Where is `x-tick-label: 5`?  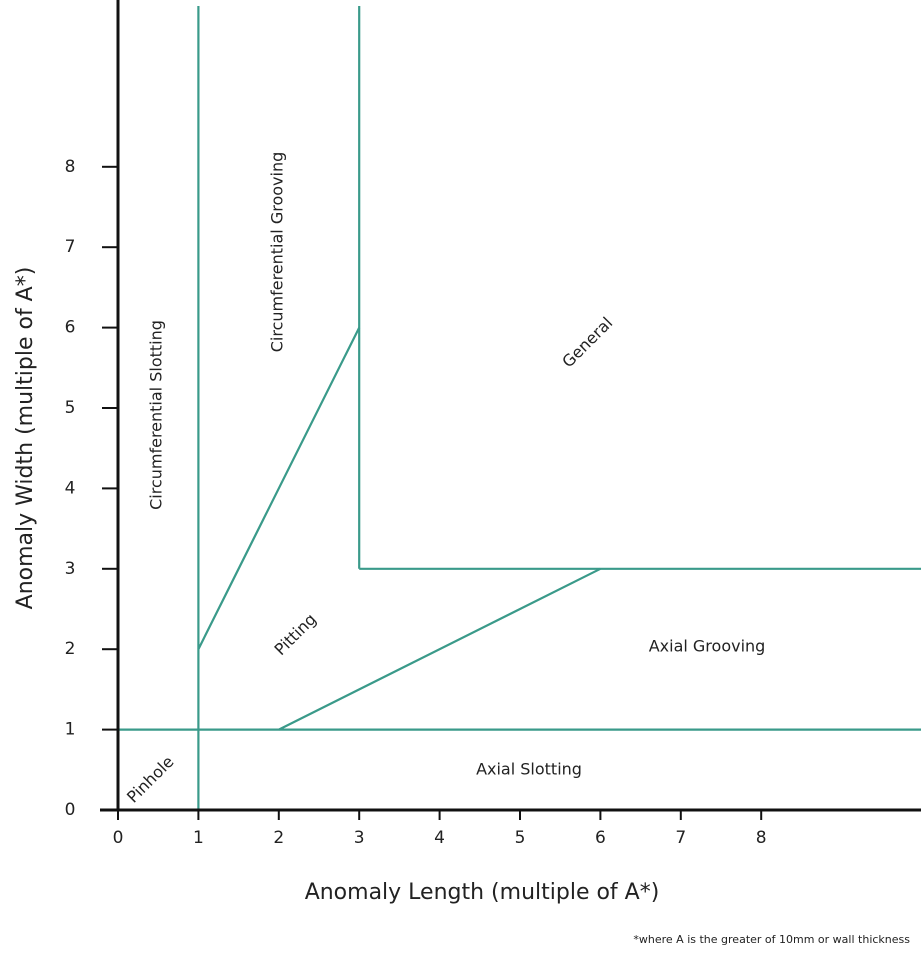 x-tick-label: 5 is located at coordinates (520, 838).